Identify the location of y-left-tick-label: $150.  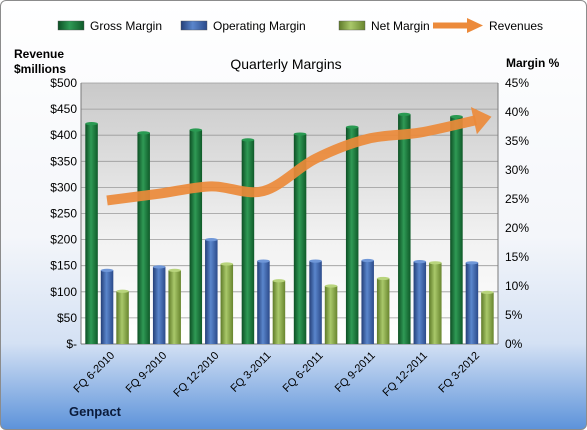
(63, 266).